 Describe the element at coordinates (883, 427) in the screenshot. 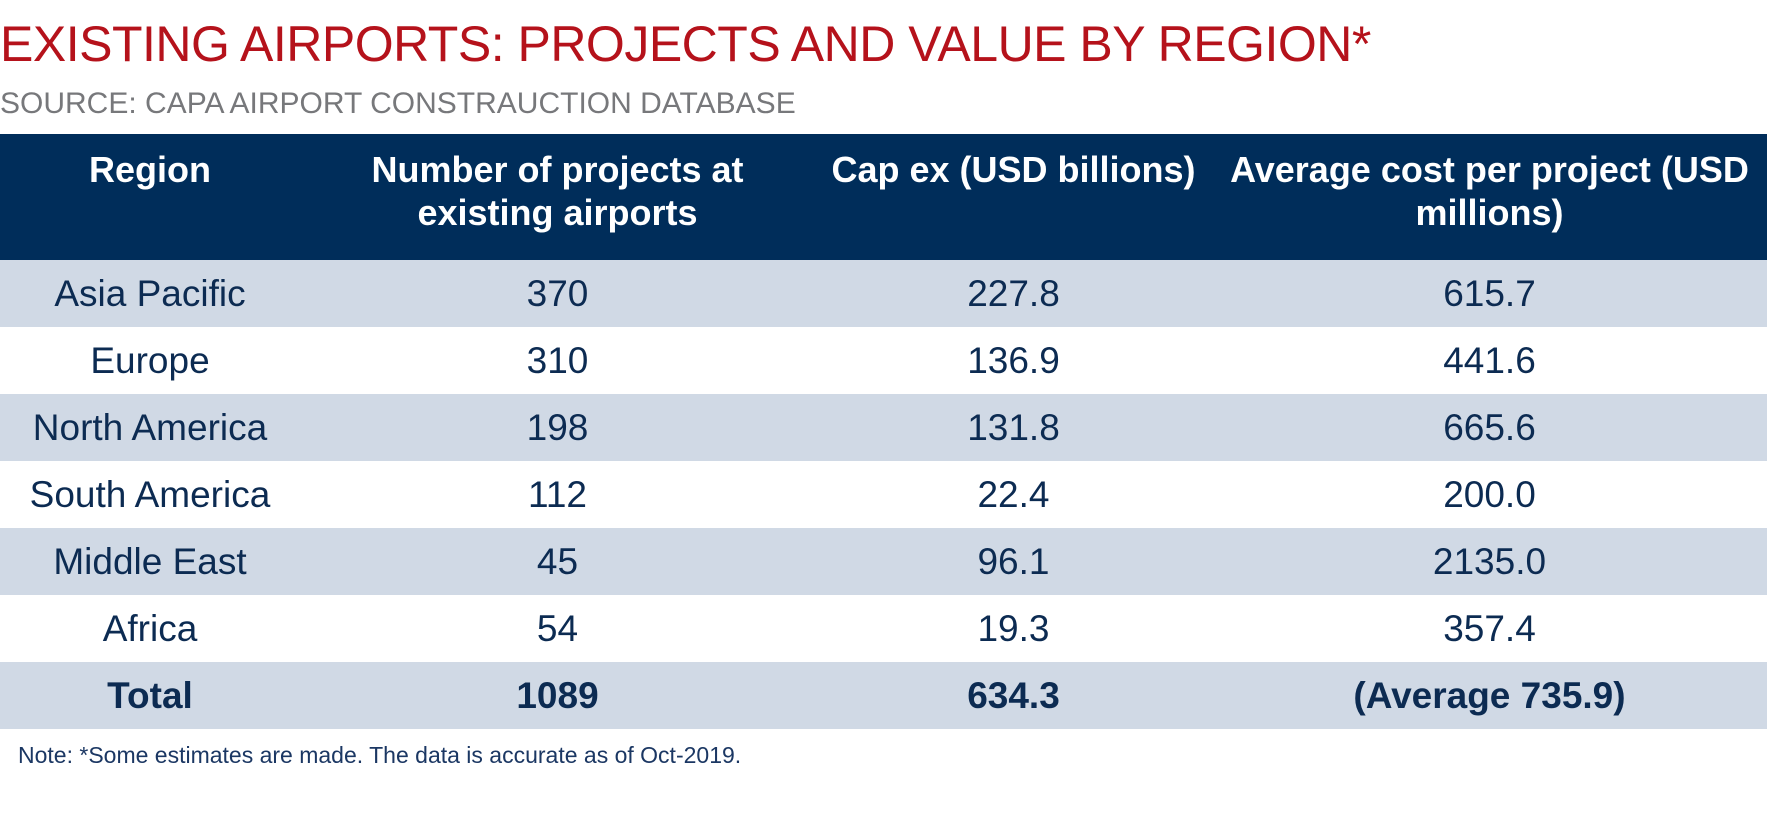

I see `table-row: North America 198 131.8 665.6` at that location.